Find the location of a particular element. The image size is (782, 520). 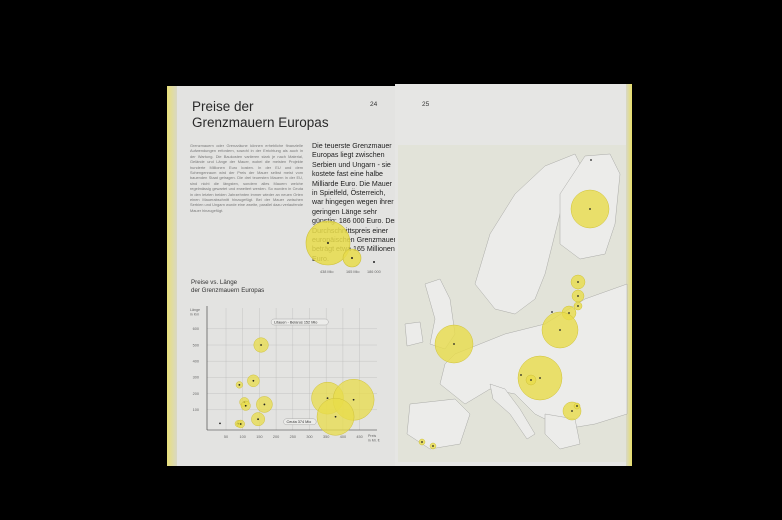

y-tick-label: 200 is located at coordinates (196, 394).